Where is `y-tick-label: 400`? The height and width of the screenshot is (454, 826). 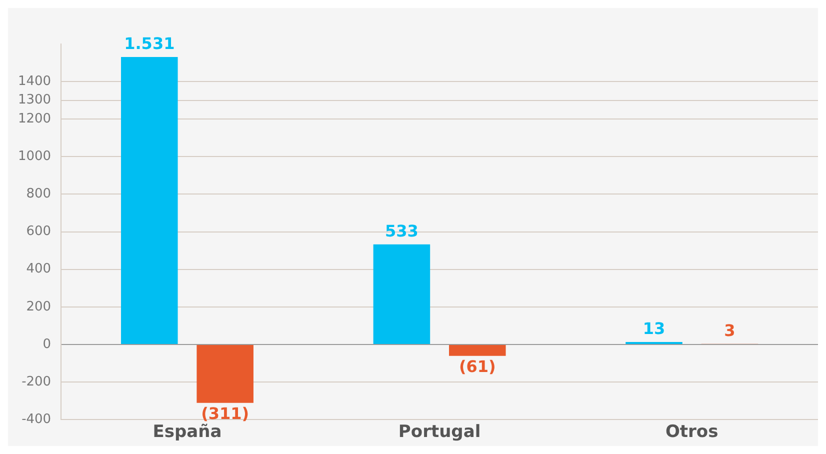
y-tick-label: 400 is located at coordinates (39, 269).